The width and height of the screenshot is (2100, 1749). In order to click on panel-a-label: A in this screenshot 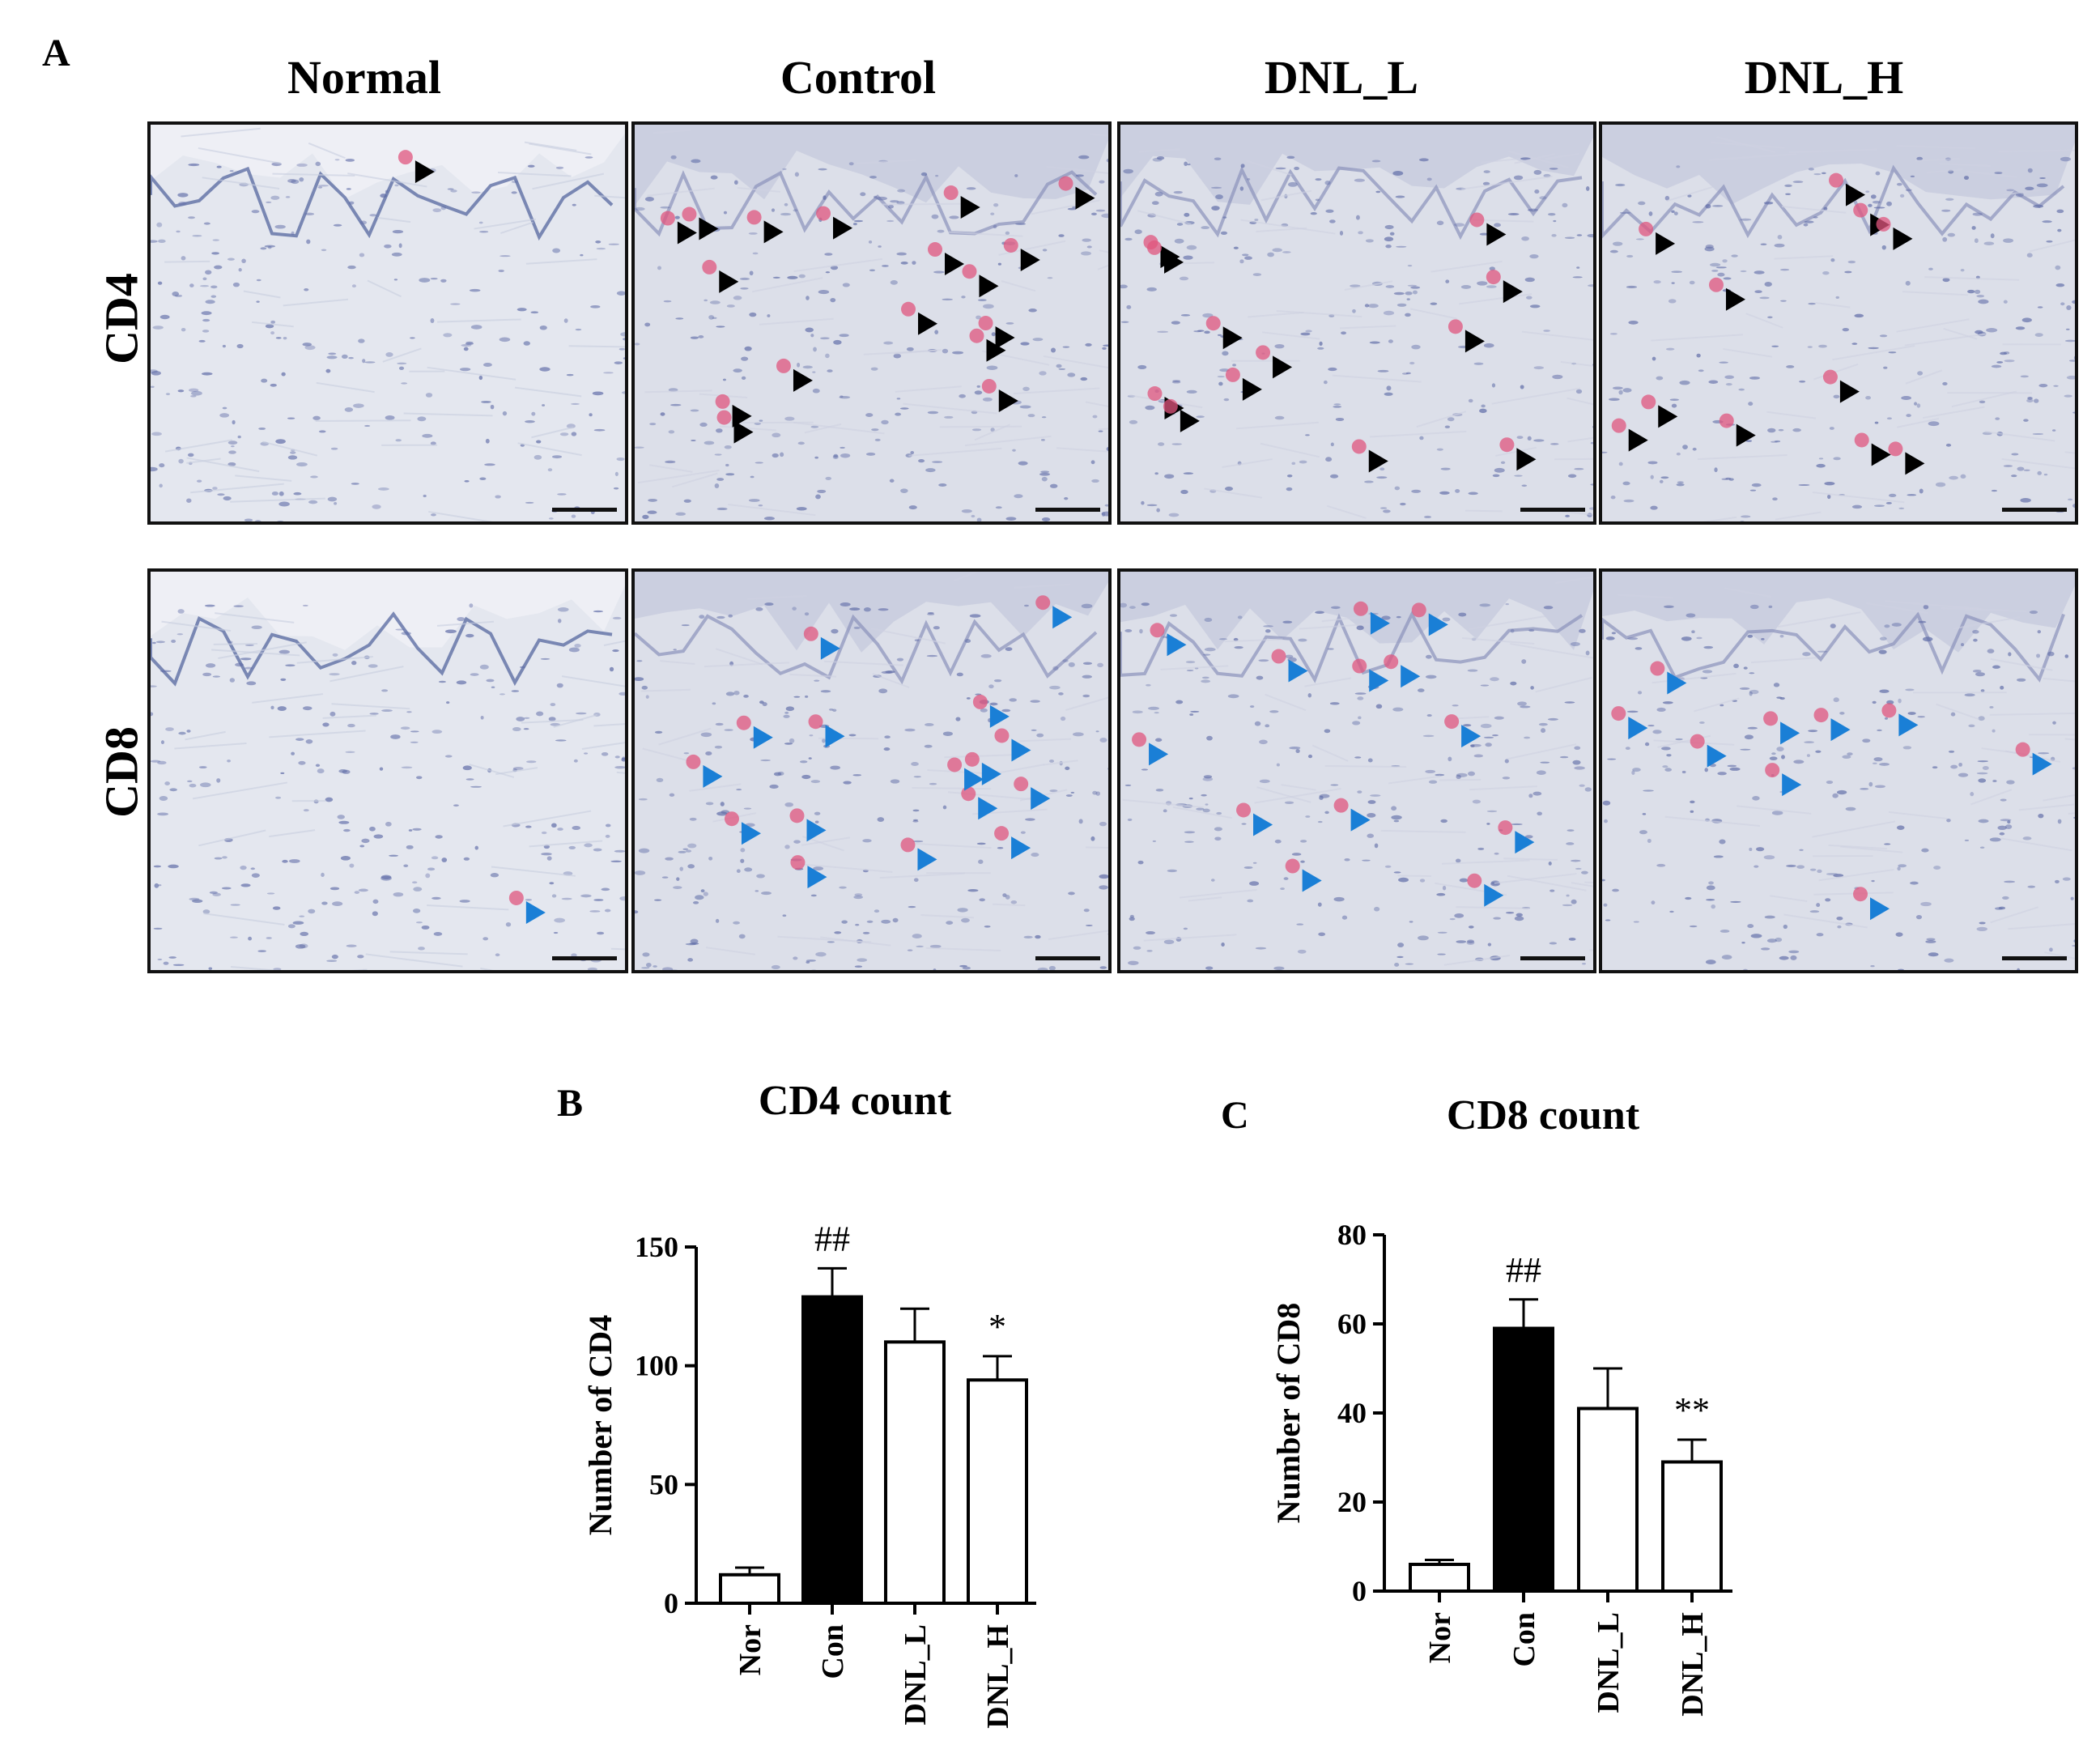, I will do `click(56, 53)`.